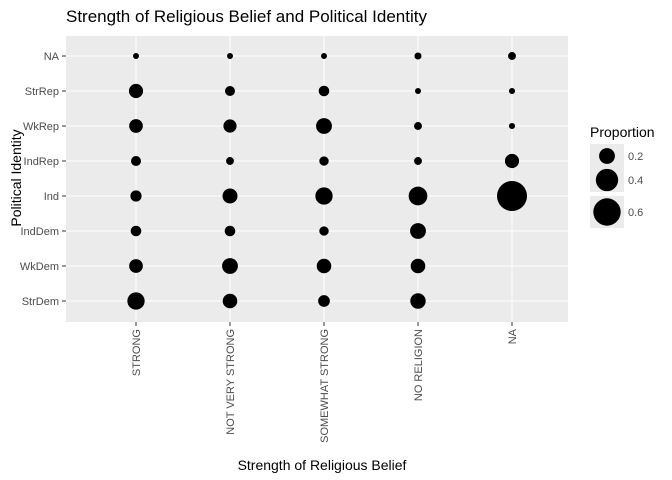 The width and height of the screenshot is (672, 480). I want to click on point-not-very-strong-indrep, so click(230, 161).